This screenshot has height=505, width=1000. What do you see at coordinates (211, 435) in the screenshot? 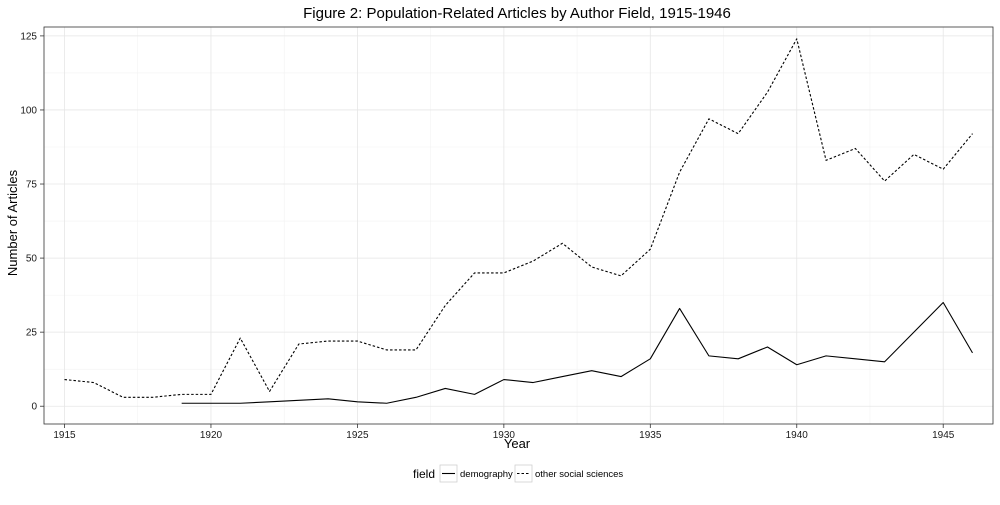
I see `x-tick-label: 1920` at bounding box center [211, 435].